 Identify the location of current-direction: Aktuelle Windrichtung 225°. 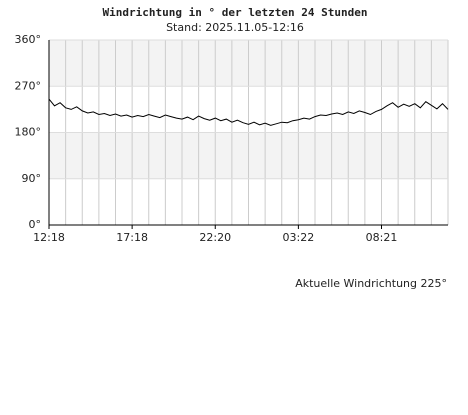
(371, 283).